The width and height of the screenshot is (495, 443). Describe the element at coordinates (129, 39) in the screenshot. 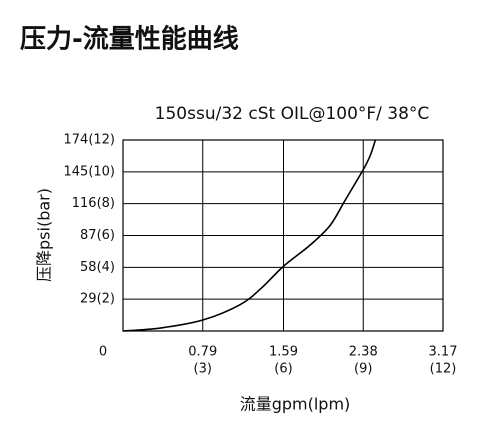

I see `chart-title: 压力-流量性能曲线` at that location.